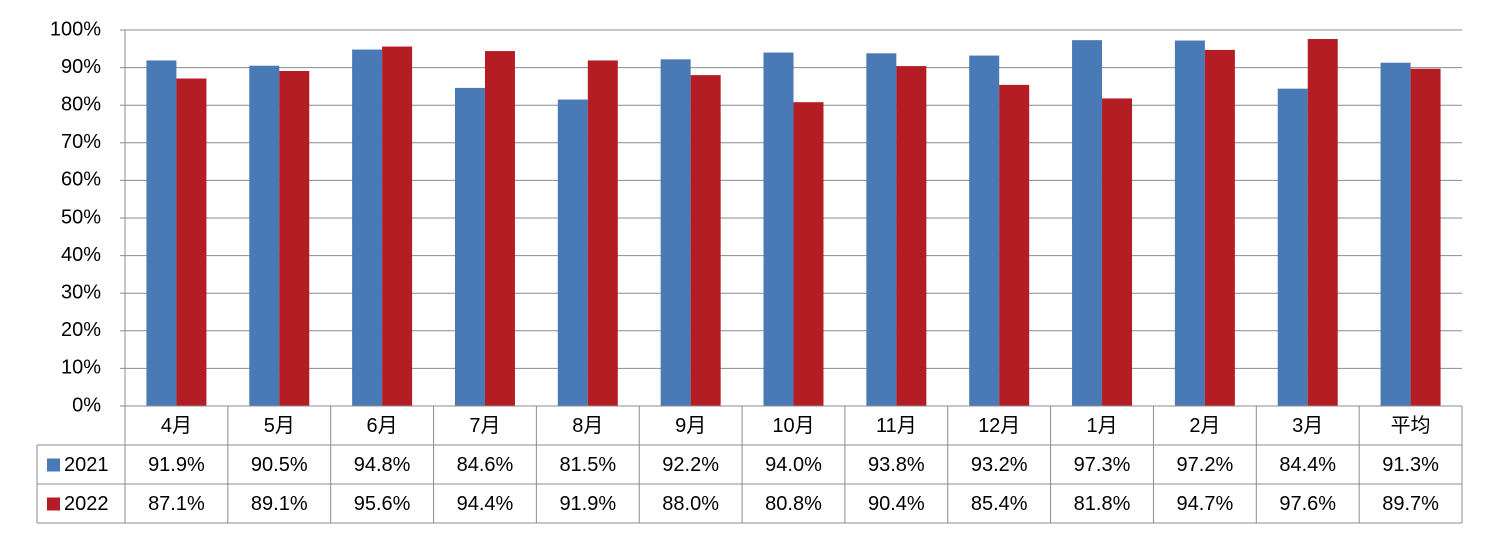  I want to click on y-tick-label: 80%, so click(81, 104).